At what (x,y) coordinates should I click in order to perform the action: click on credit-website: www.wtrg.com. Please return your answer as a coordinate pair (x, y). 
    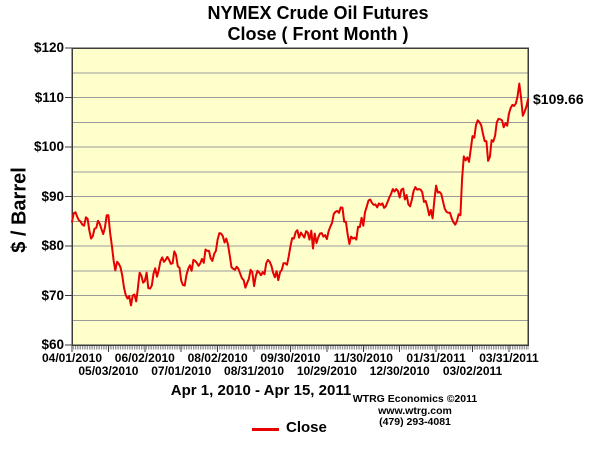
    Looking at the image, I should click on (415, 410).